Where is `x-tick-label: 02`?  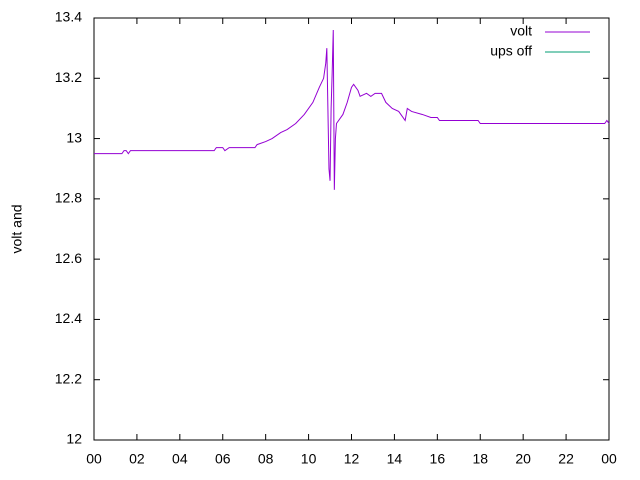
x-tick-label: 02 is located at coordinates (137, 459).